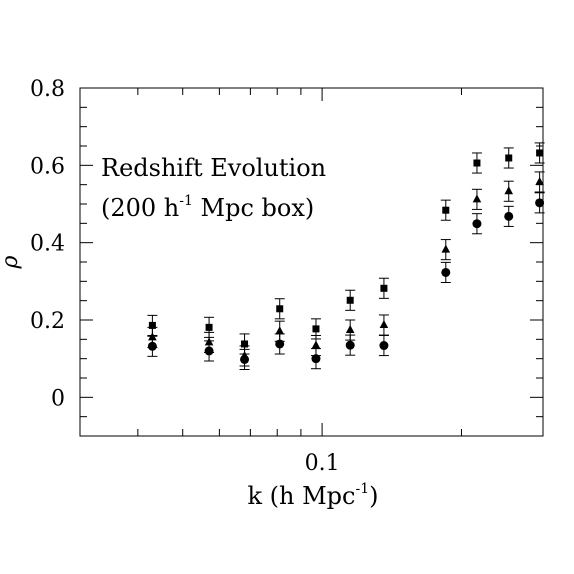 Image resolution: width=574 pixels, height=574 pixels. Describe the element at coordinates (373, 496) in the screenshot. I see `x-axis-label-suffix: )` at that location.